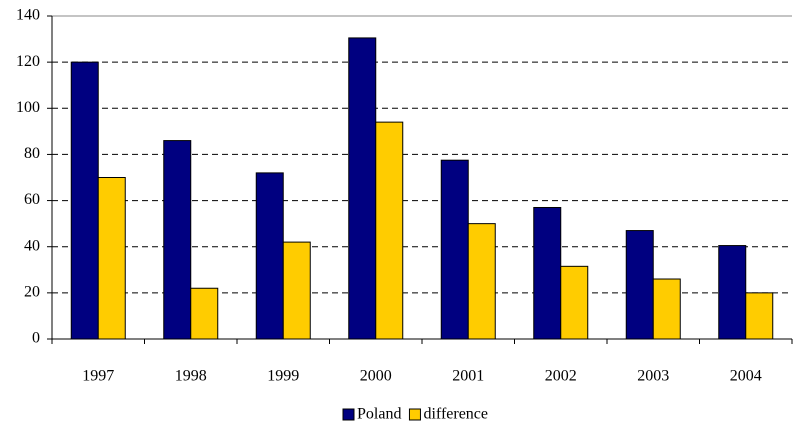 The height and width of the screenshot is (432, 794). What do you see at coordinates (379, 414) in the screenshot?
I see `legend-label: Poland` at bounding box center [379, 414].